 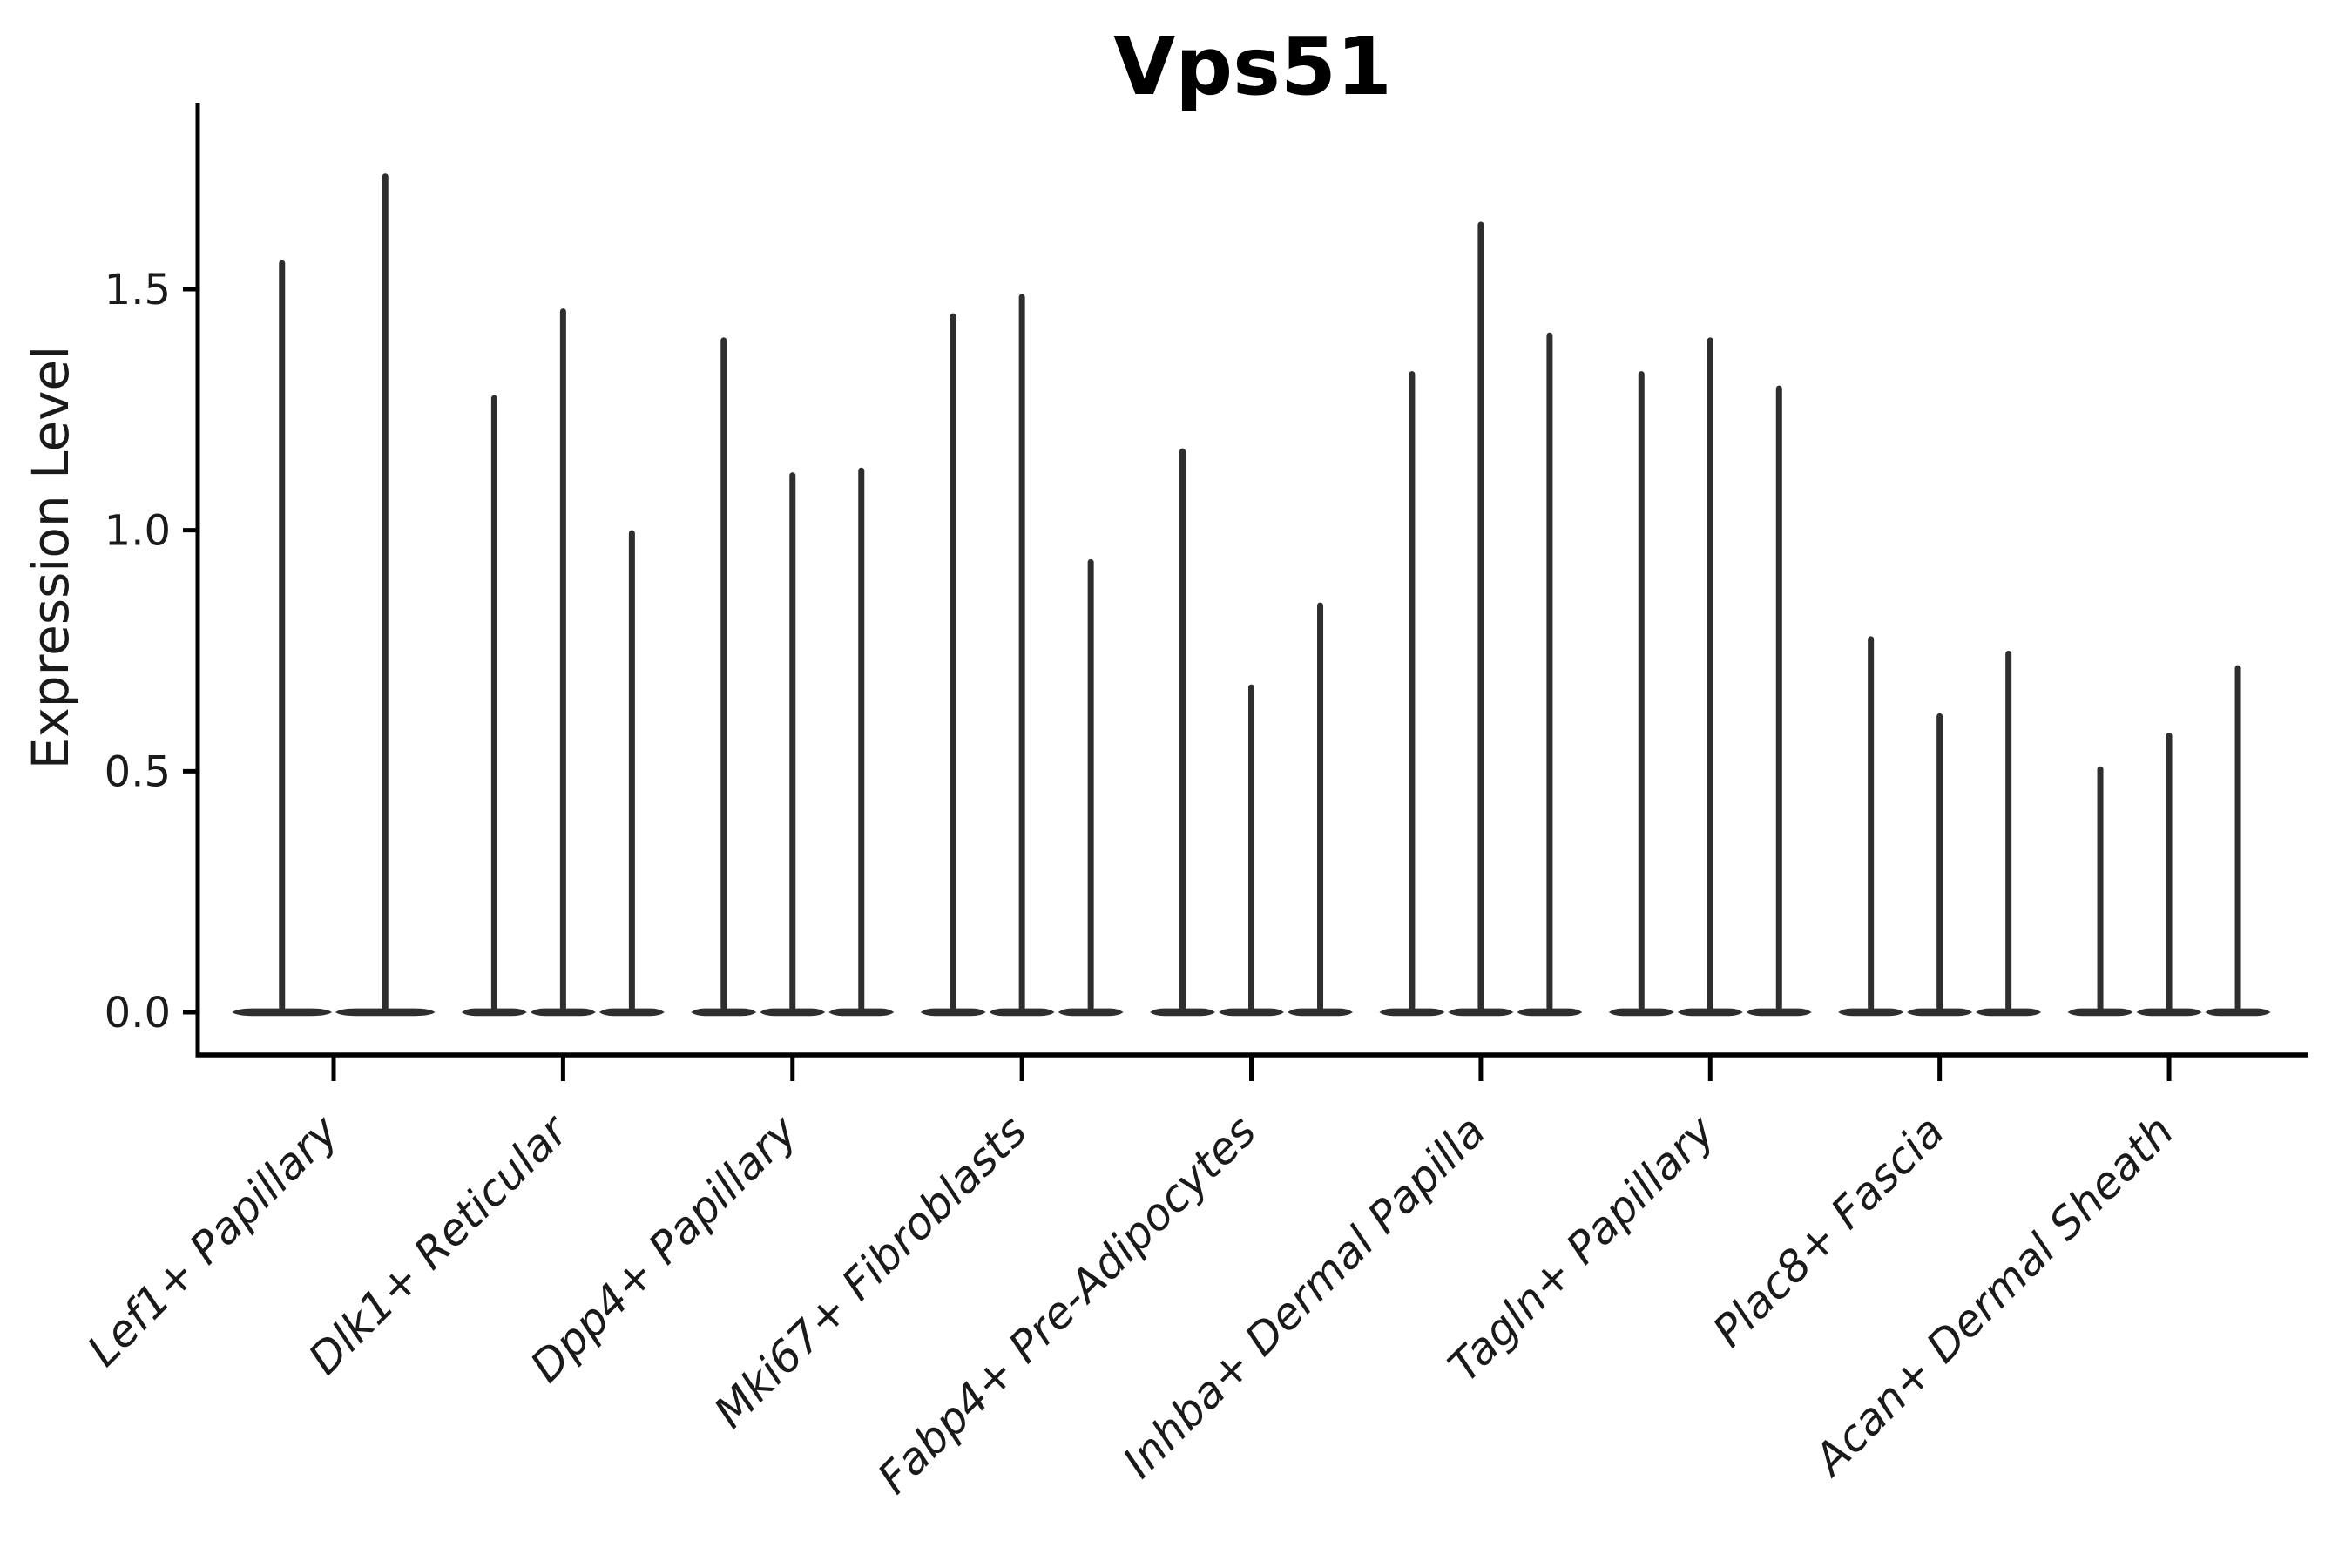 What do you see at coordinates (1067, 1304) in the screenshot?
I see `x-tick-label: Fabp4+ Pre-Adipocytes` at bounding box center [1067, 1304].